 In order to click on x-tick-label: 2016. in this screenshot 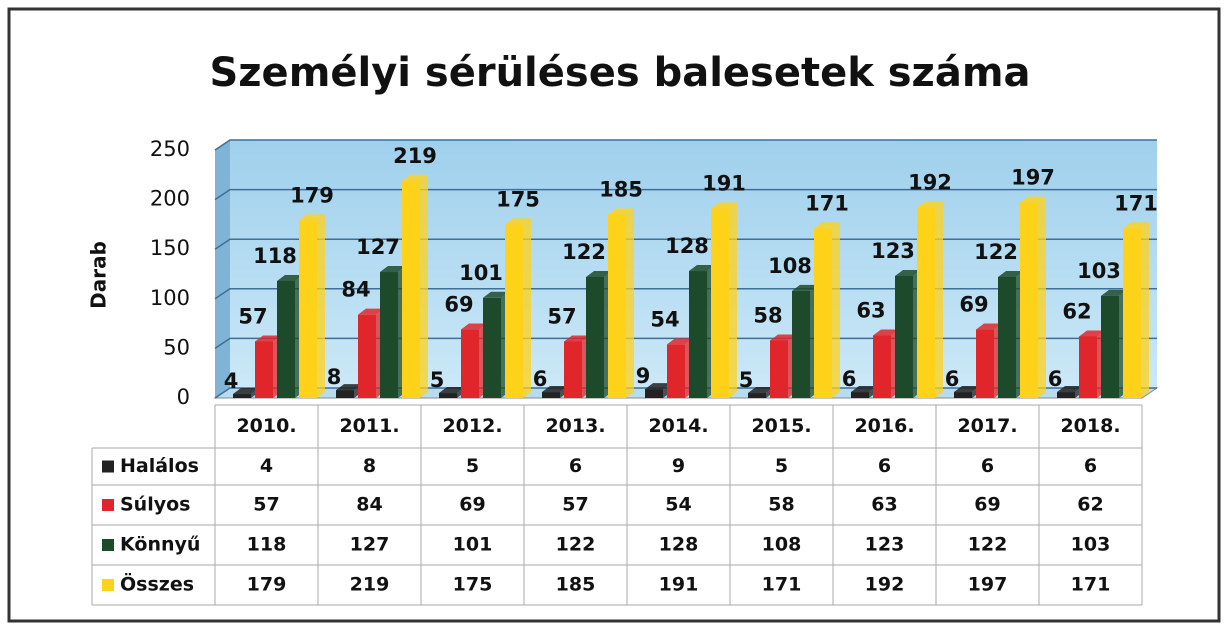, I will do `click(884, 426)`.